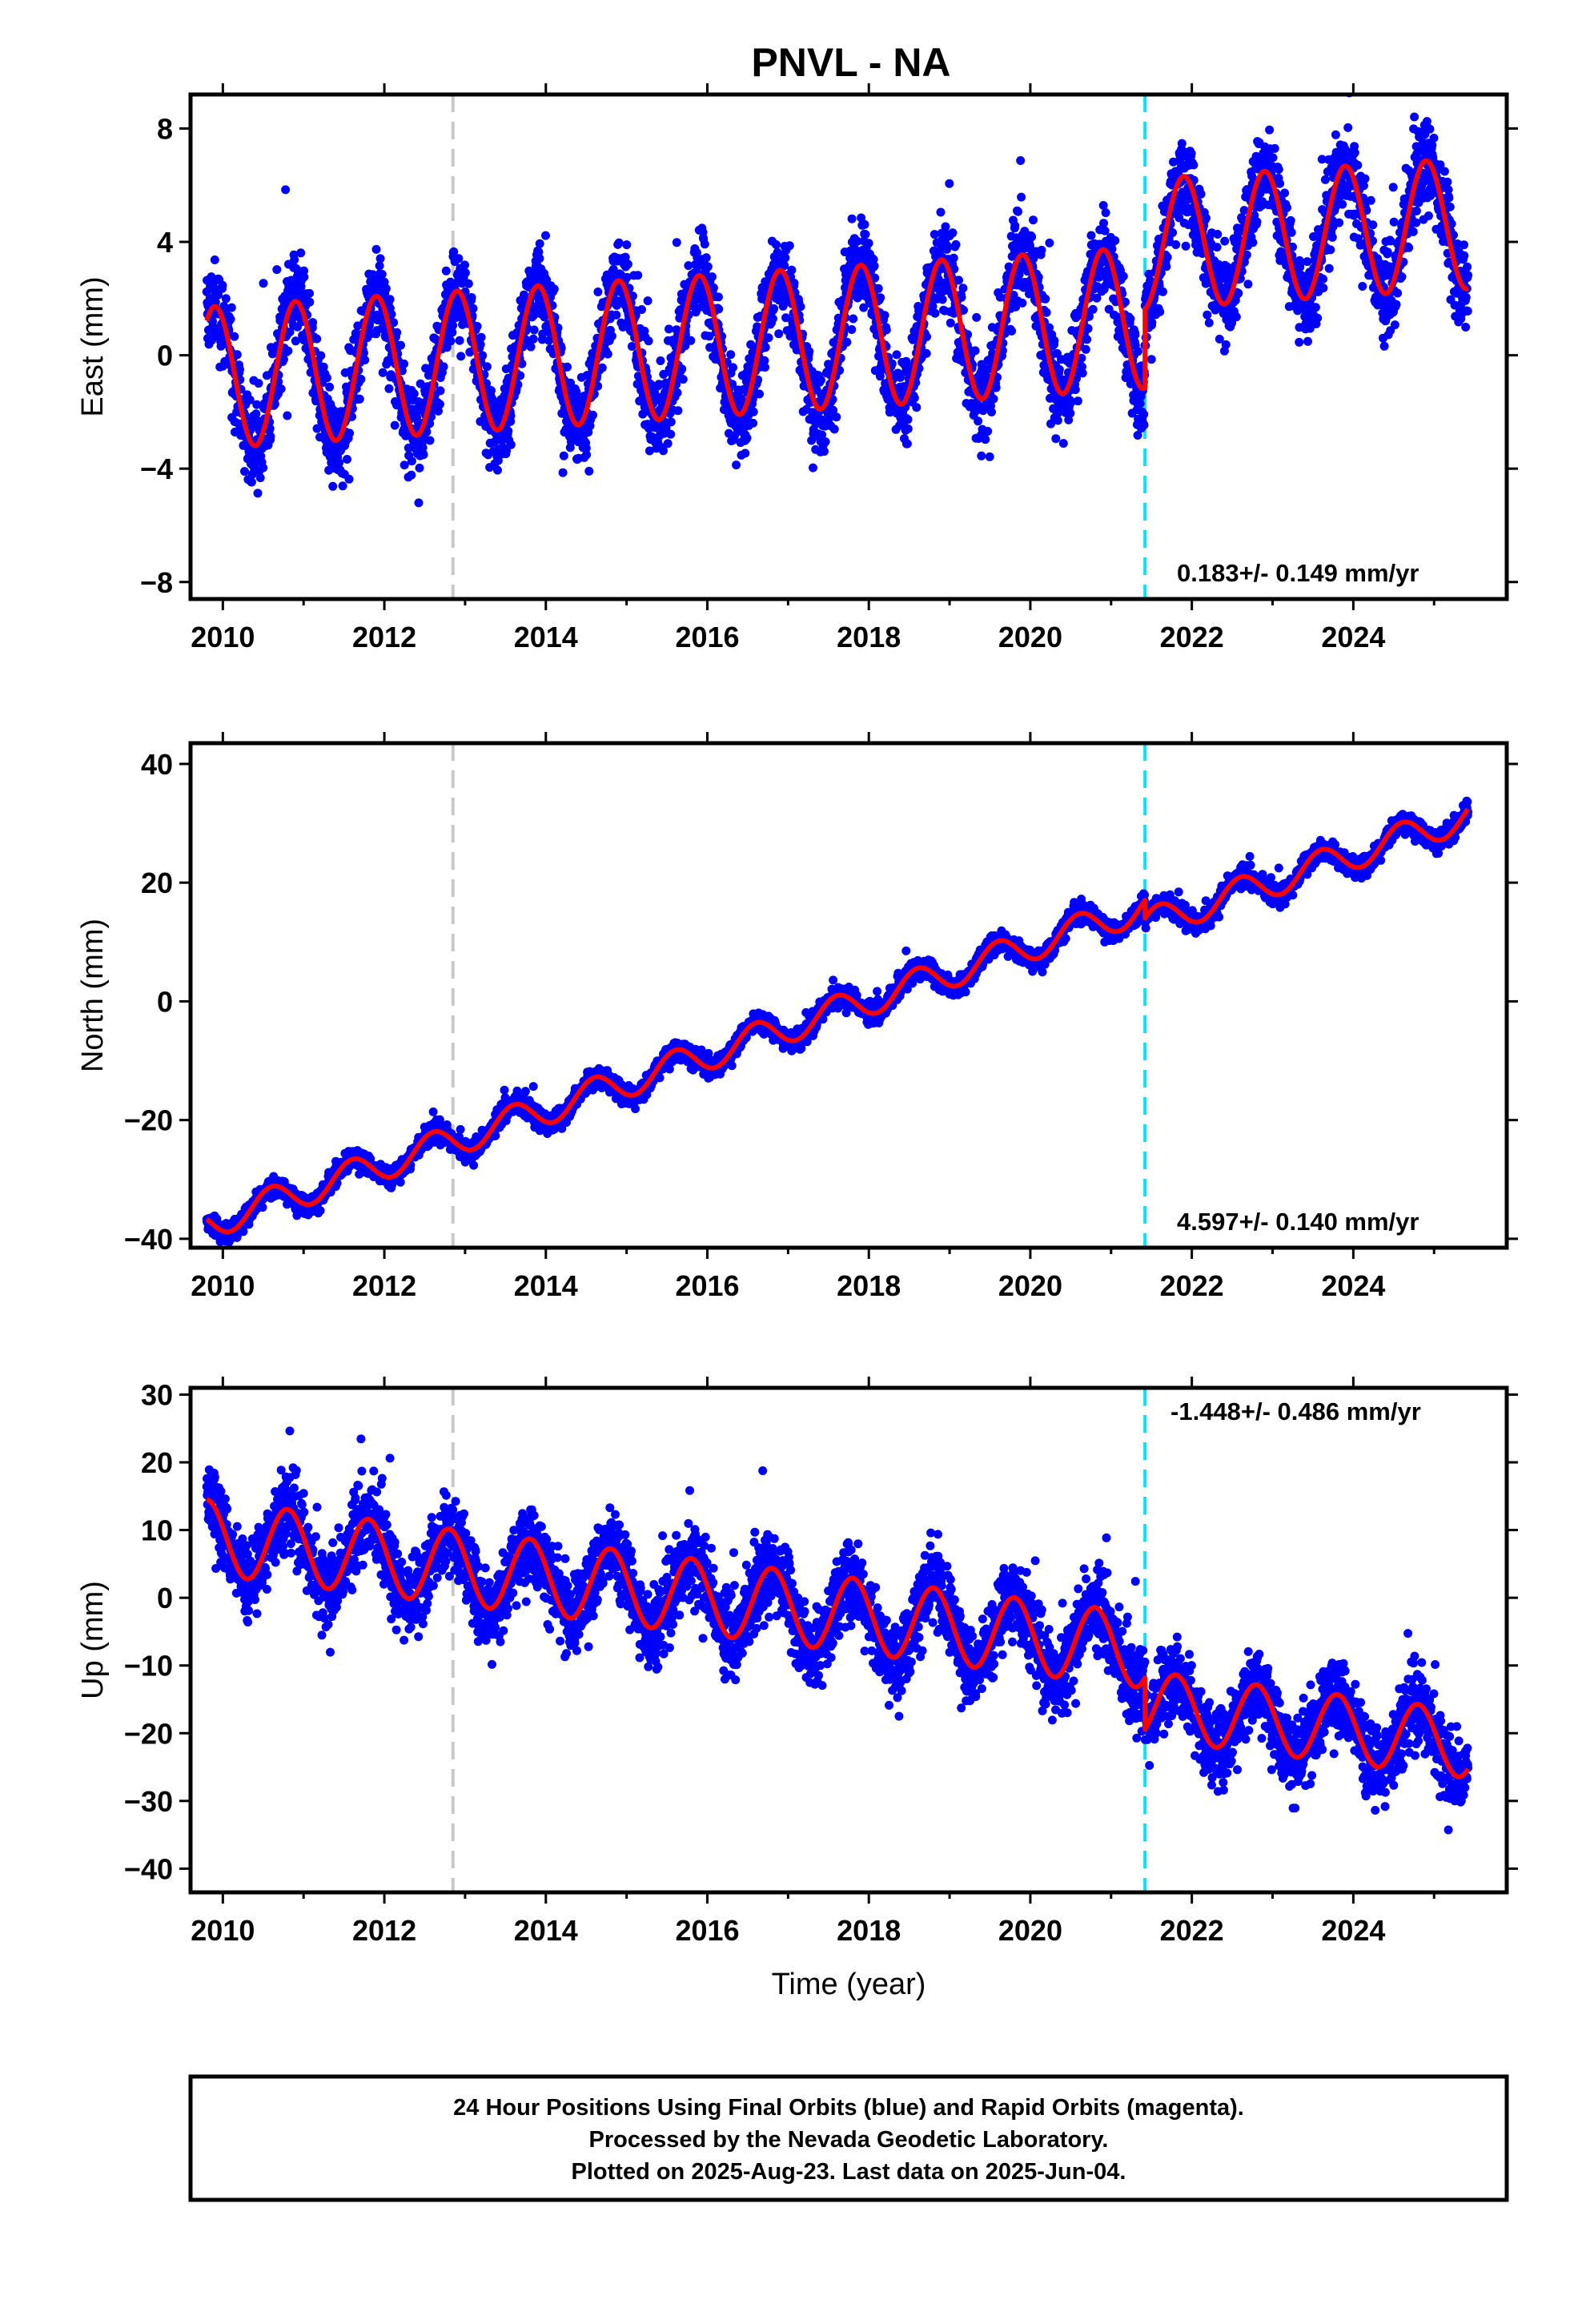 The width and height of the screenshot is (1582, 2324). I want to click on x-tick-label: 2010, so click(223, 637).